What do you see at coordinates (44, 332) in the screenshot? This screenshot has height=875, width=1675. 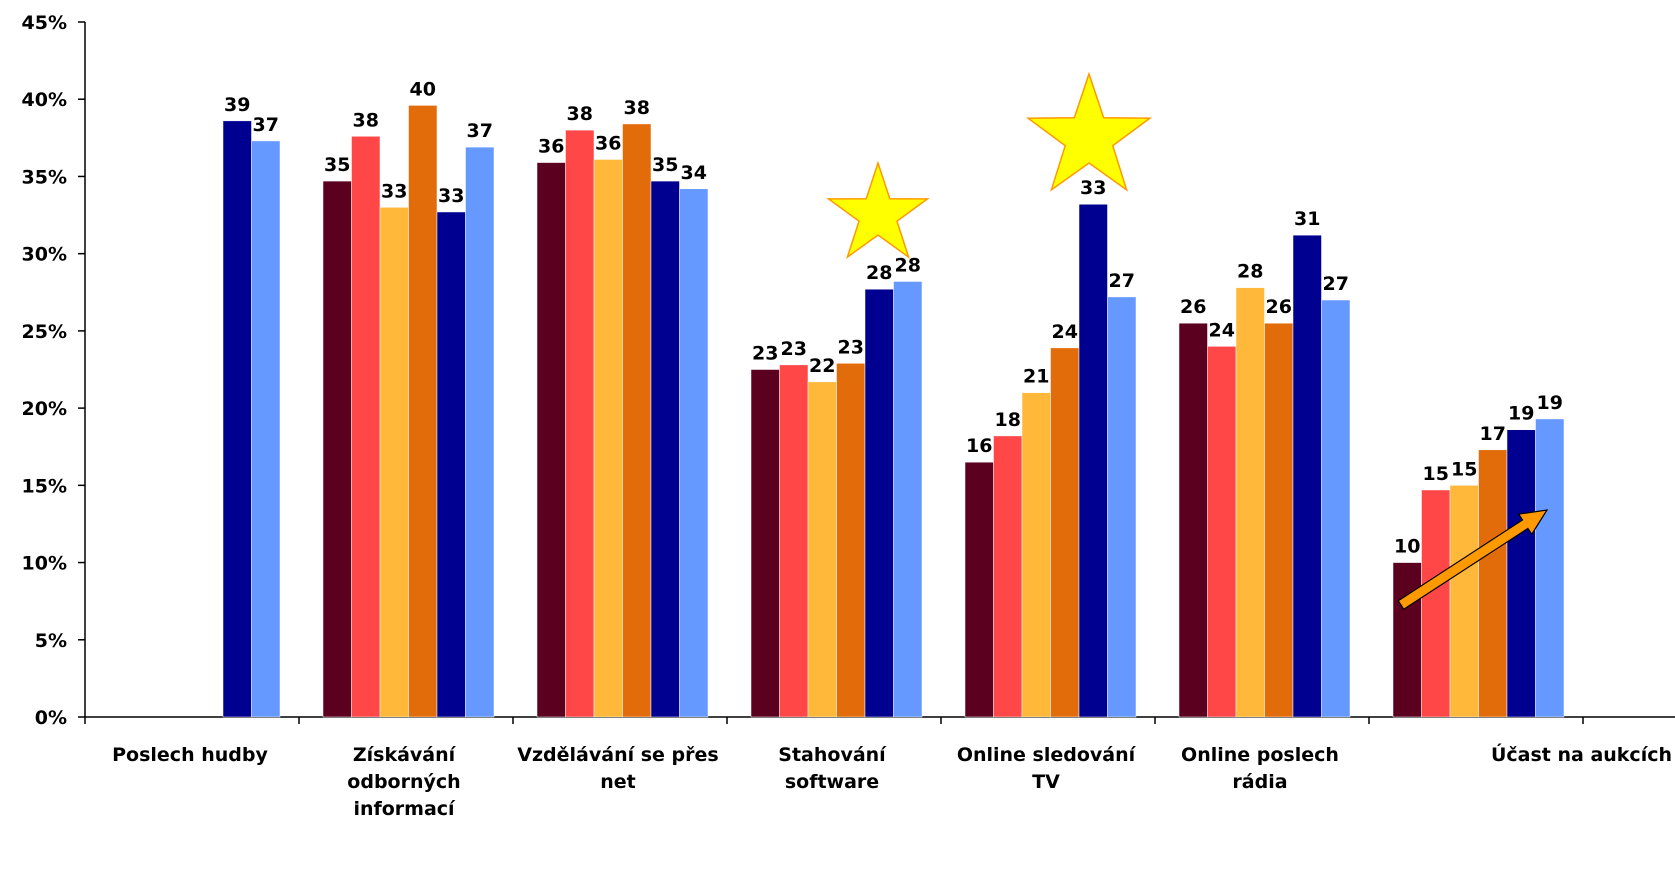 I see `y-tick-label: 25%` at bounding box center [44, 332].